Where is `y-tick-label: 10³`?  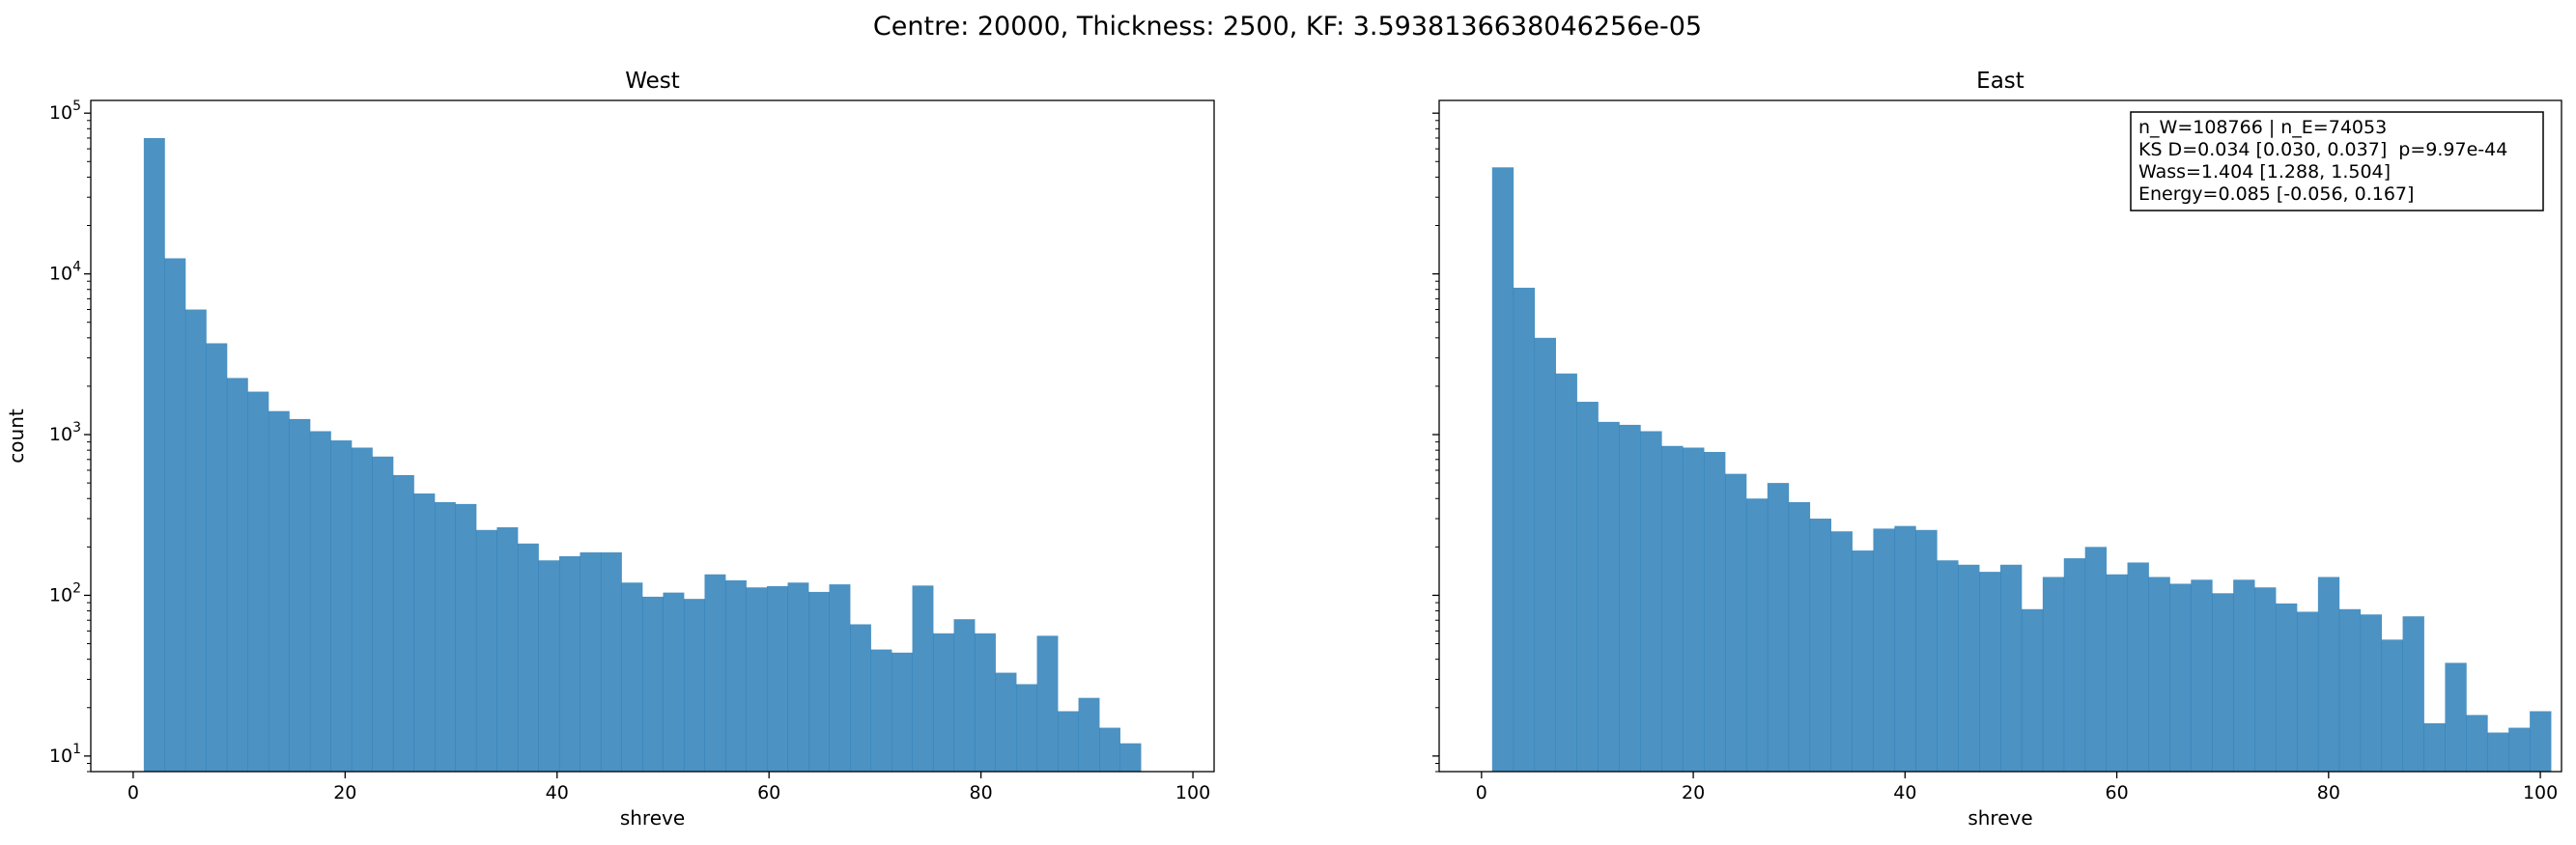
y-tick-label: 10³ is located at coordinates (65, 432).